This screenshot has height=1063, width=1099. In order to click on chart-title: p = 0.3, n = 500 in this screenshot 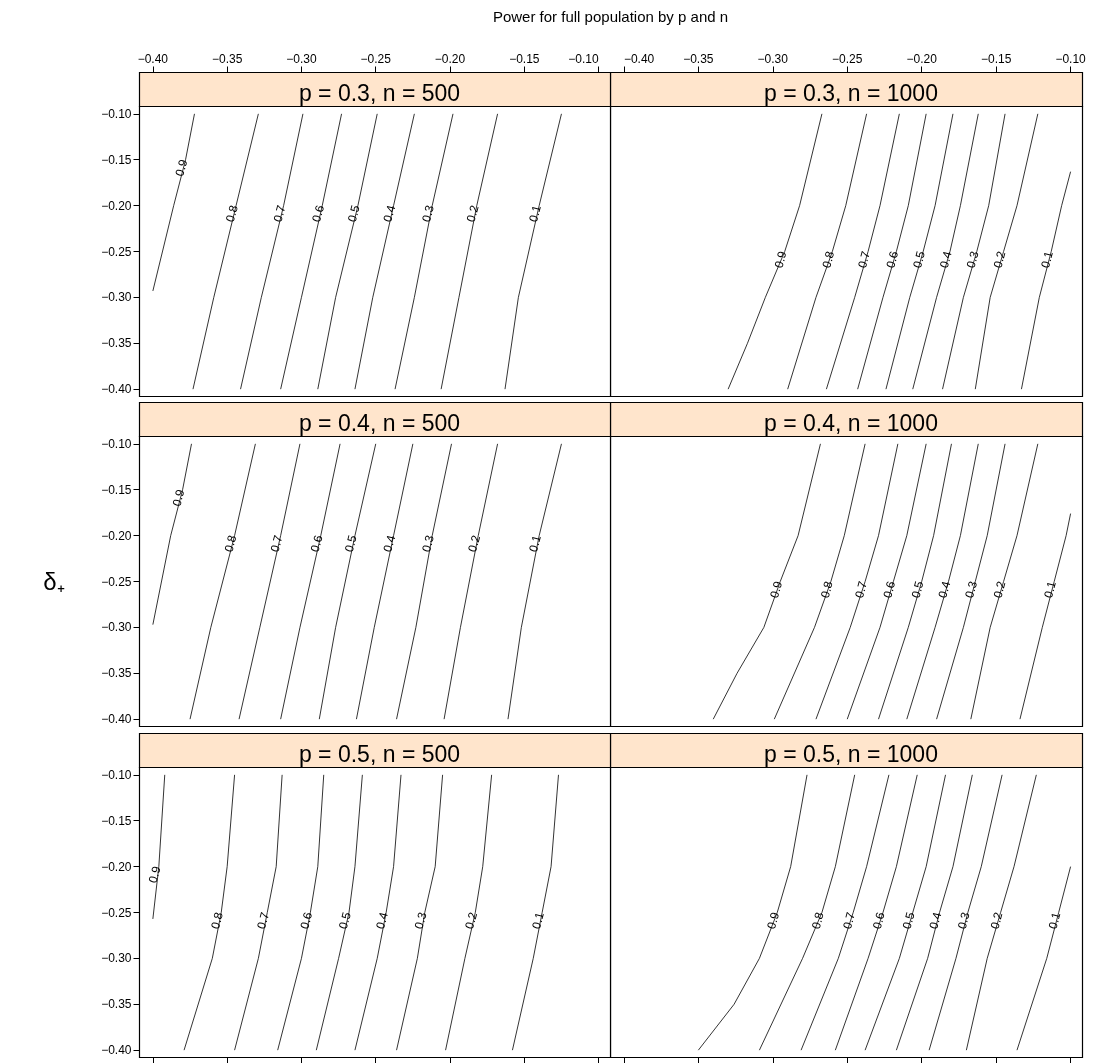, I will do `click(379, 92)`.